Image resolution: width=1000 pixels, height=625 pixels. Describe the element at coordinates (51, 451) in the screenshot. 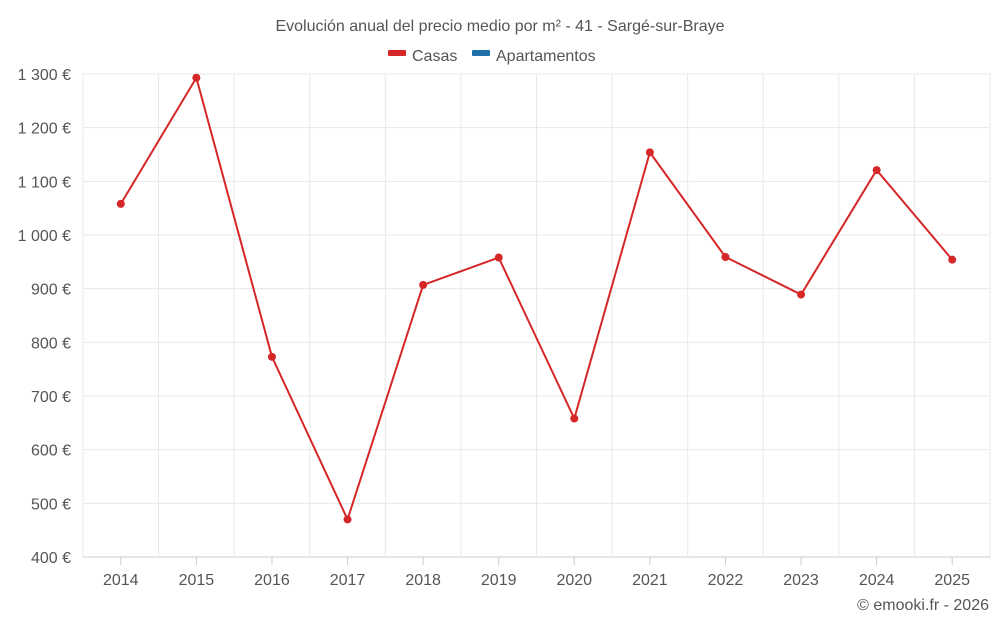

I see `y-tick-label: 600 €` at that location.